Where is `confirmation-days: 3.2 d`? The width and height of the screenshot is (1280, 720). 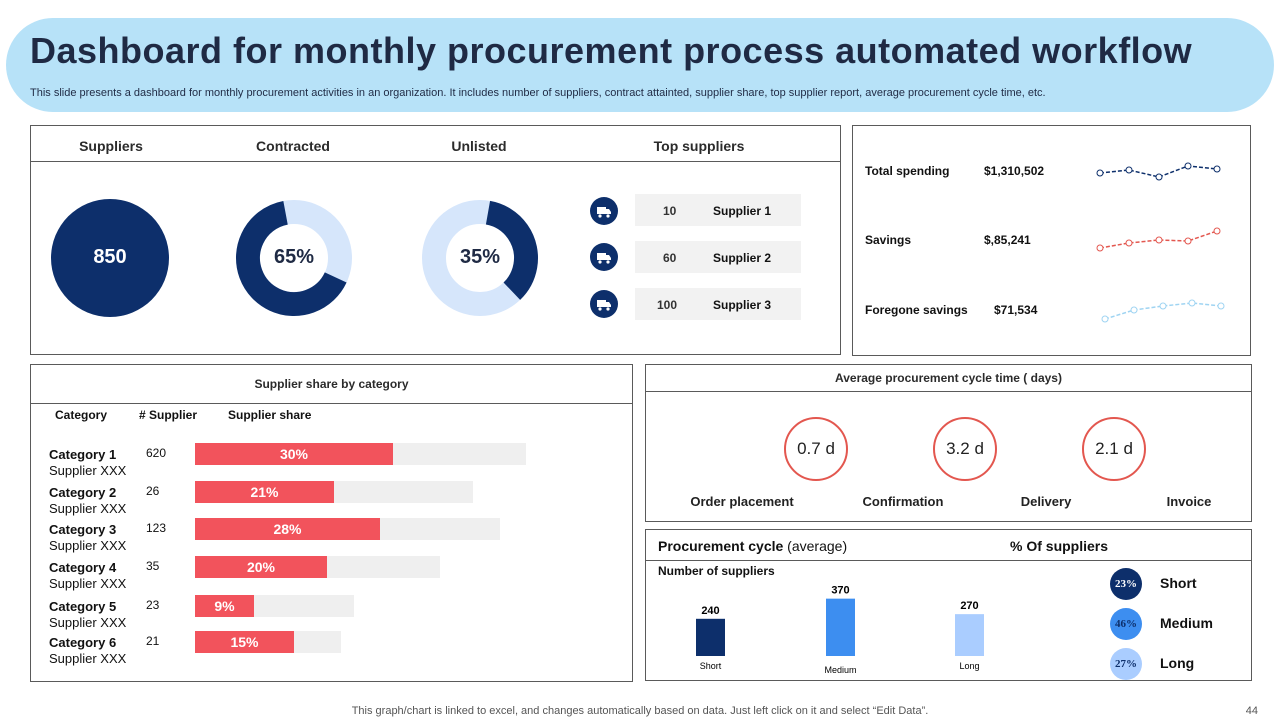
confirmation-days: 3.2 d is located at coordinates (965, 449).